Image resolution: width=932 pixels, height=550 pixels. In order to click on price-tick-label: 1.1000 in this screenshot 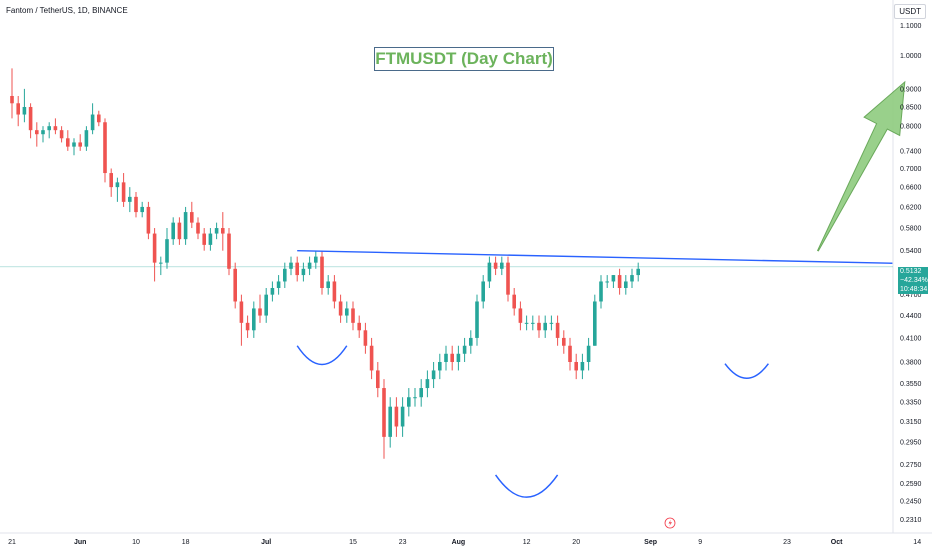, I will do `click(911, 26)`.